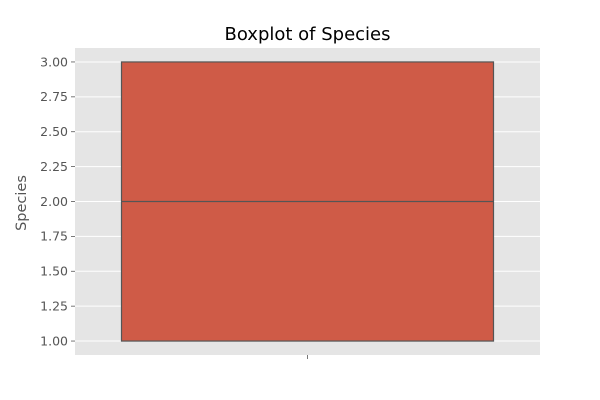  Describe the element at coordinates (54, 96) in the screenshot. I see `y-tick-label: 2.75` at that location.